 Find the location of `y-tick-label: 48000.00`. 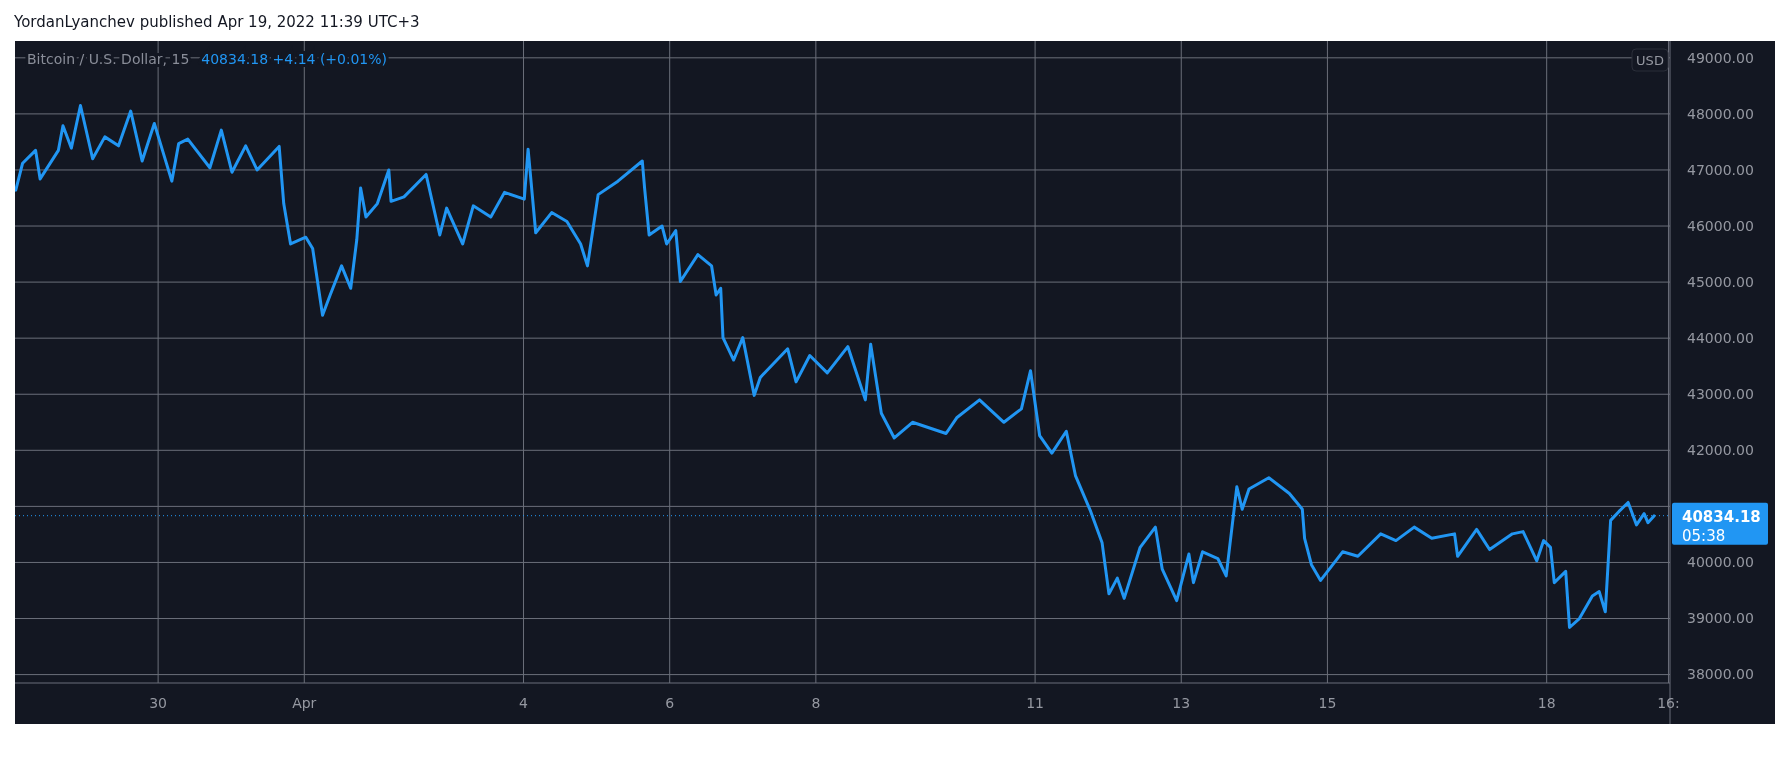

y-tick-label: 48000.00 is located at coordinates (1720, 113).